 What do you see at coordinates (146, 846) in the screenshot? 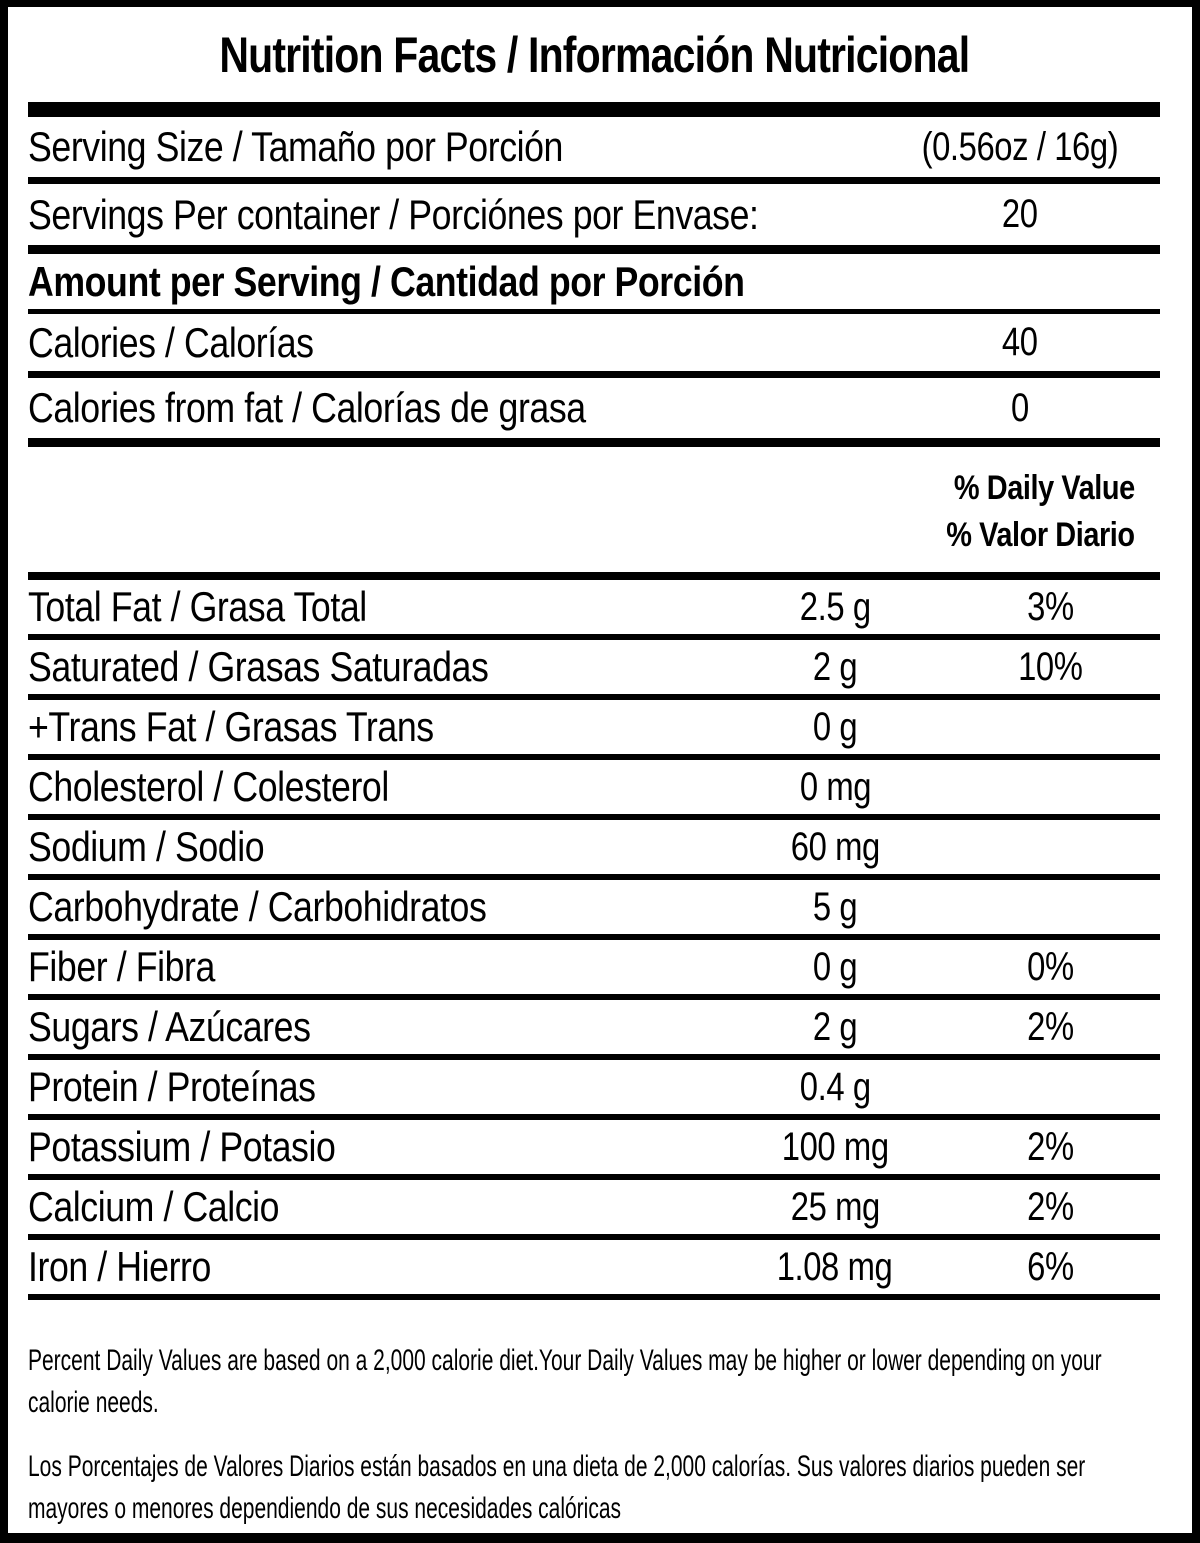
I see `nutrient-label: Sodium / Sodio` at bounding box center [146, 846].